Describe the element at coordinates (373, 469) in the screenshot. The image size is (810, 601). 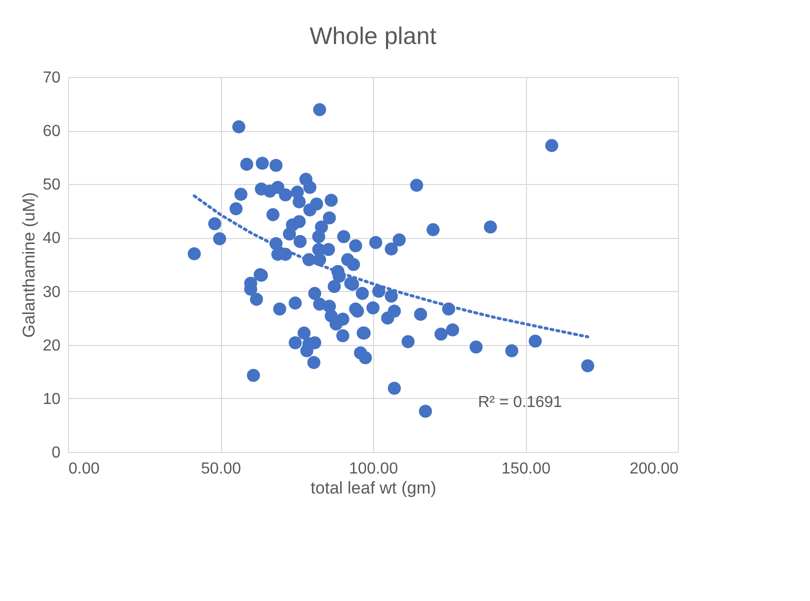
I see `x-tick-label: 100.00` at that location.